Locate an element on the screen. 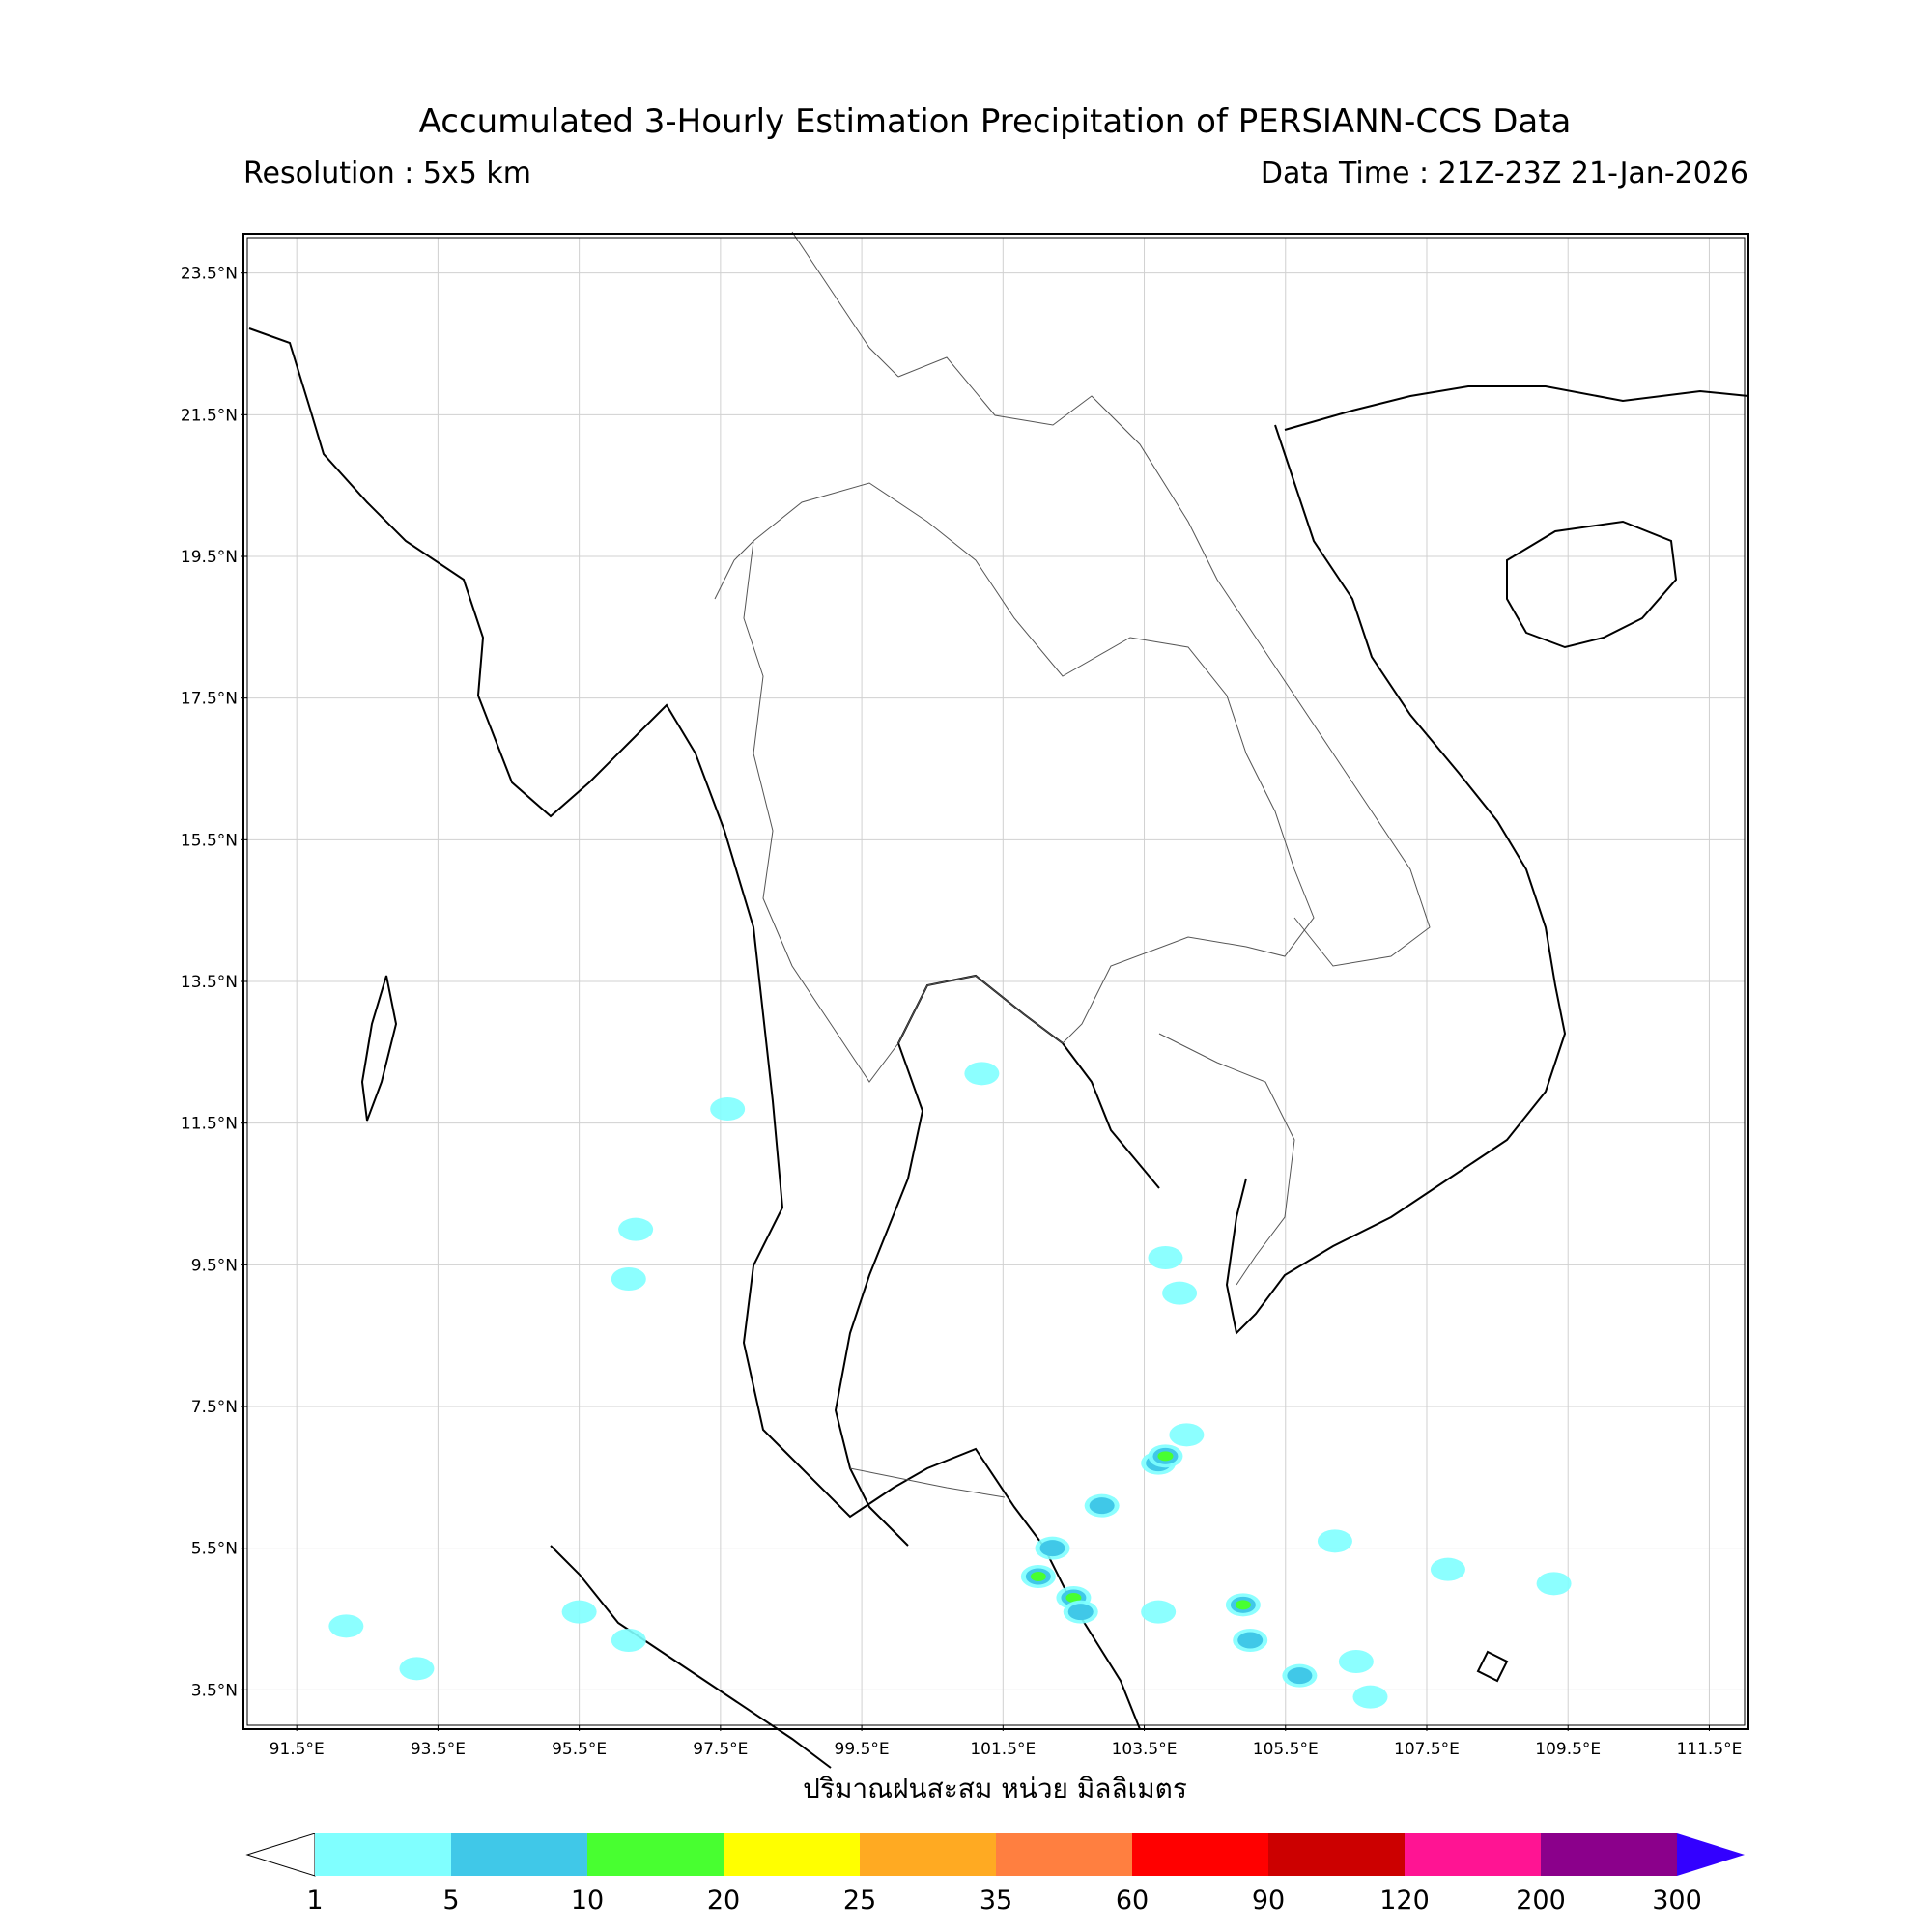 This screenshot has height=1932, width=1932. colorbar-under-arrow is located at coordinates (280, 1855).